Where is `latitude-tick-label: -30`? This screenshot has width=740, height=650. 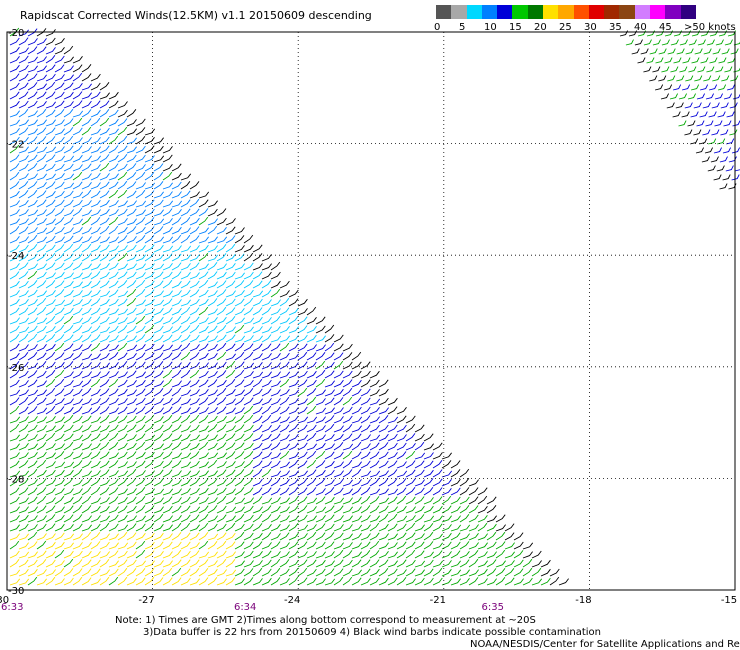
latitude-tick-label: -30 is located at coordinates (16, 591).